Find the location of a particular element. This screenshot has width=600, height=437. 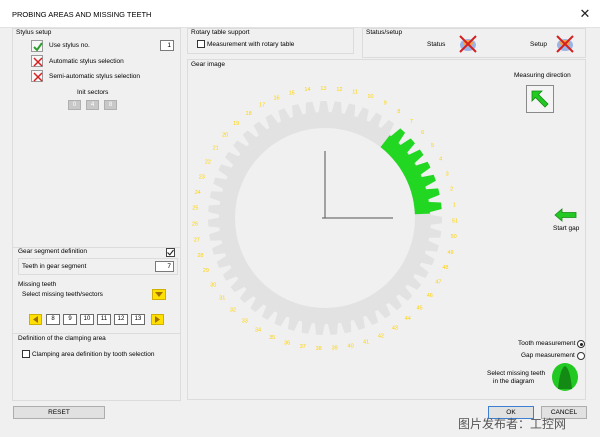

tooth-number-45: 45 is located at coordinates (419, 308).